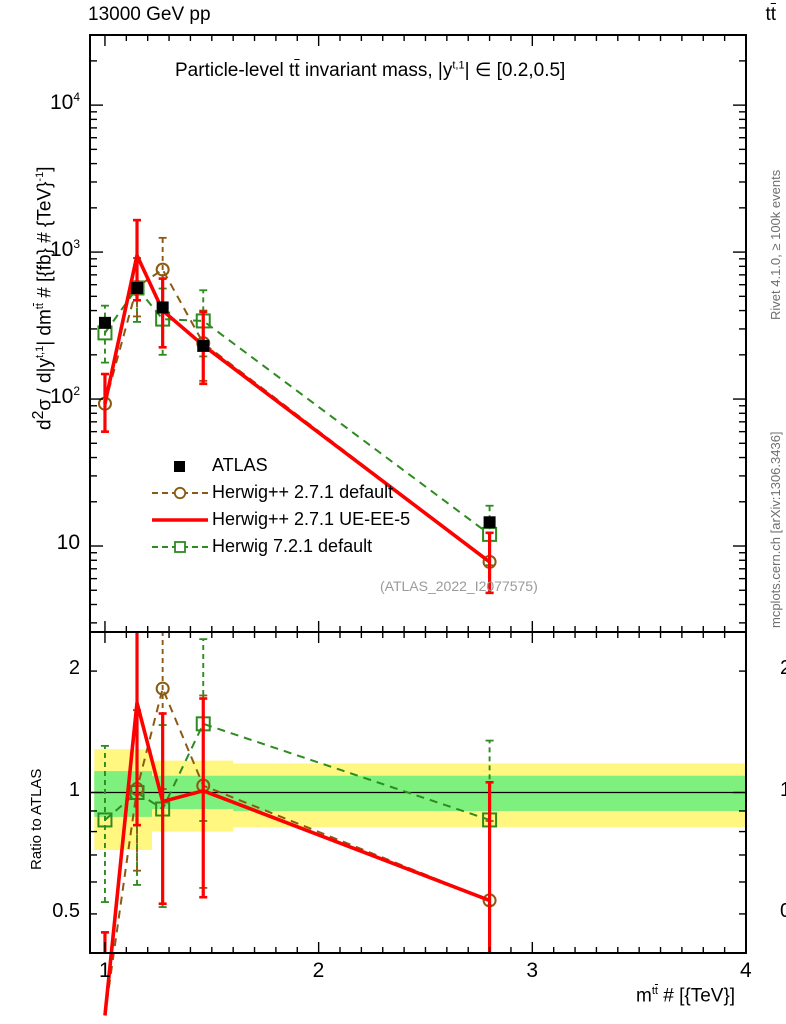 The image size is (786, 1024). Describe the element at coordinates (303, 492) in the screenshot. I see `legend-label-herwigpp-default: Herwig++ 2.7.1 default` at that location.